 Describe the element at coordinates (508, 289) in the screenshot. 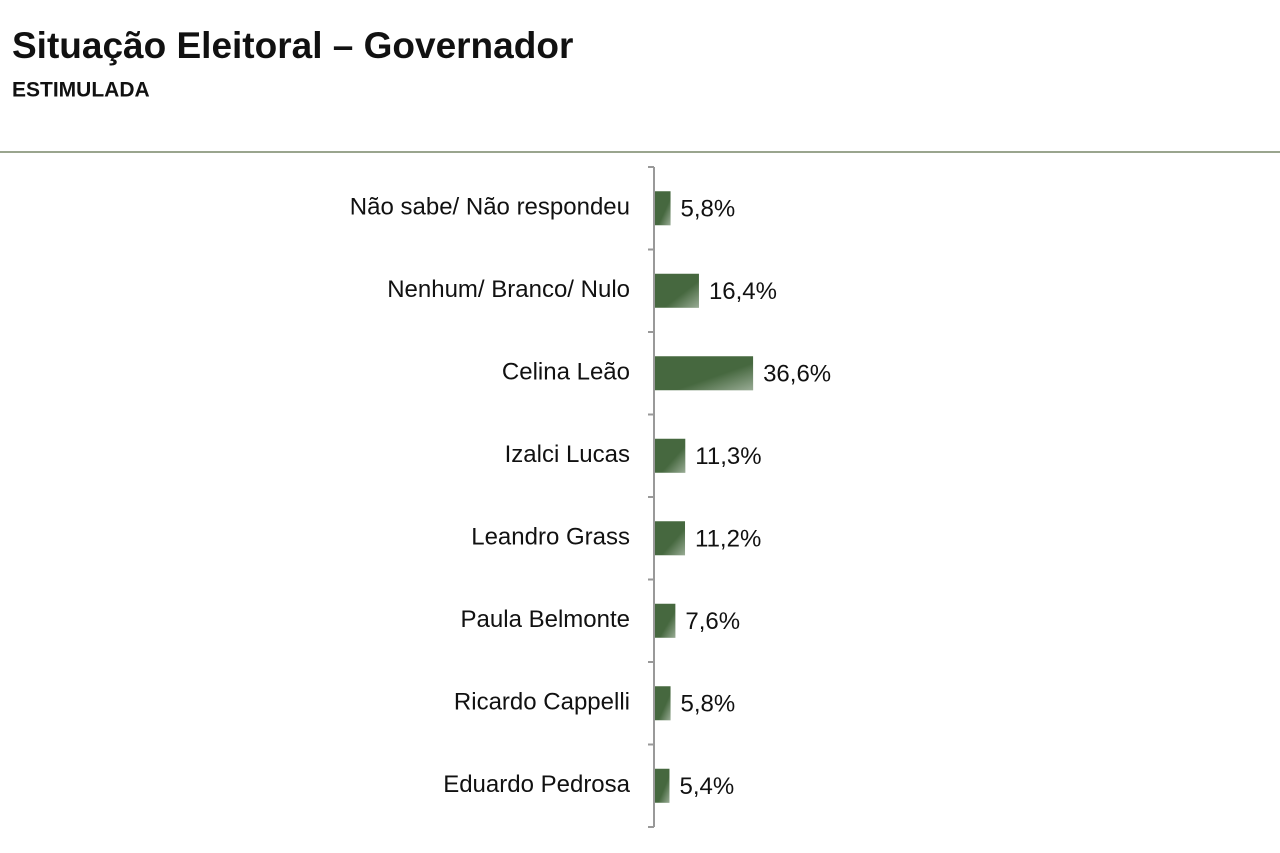

I see `category-label: Nenhum/ Branco/ Nulo` at that location.